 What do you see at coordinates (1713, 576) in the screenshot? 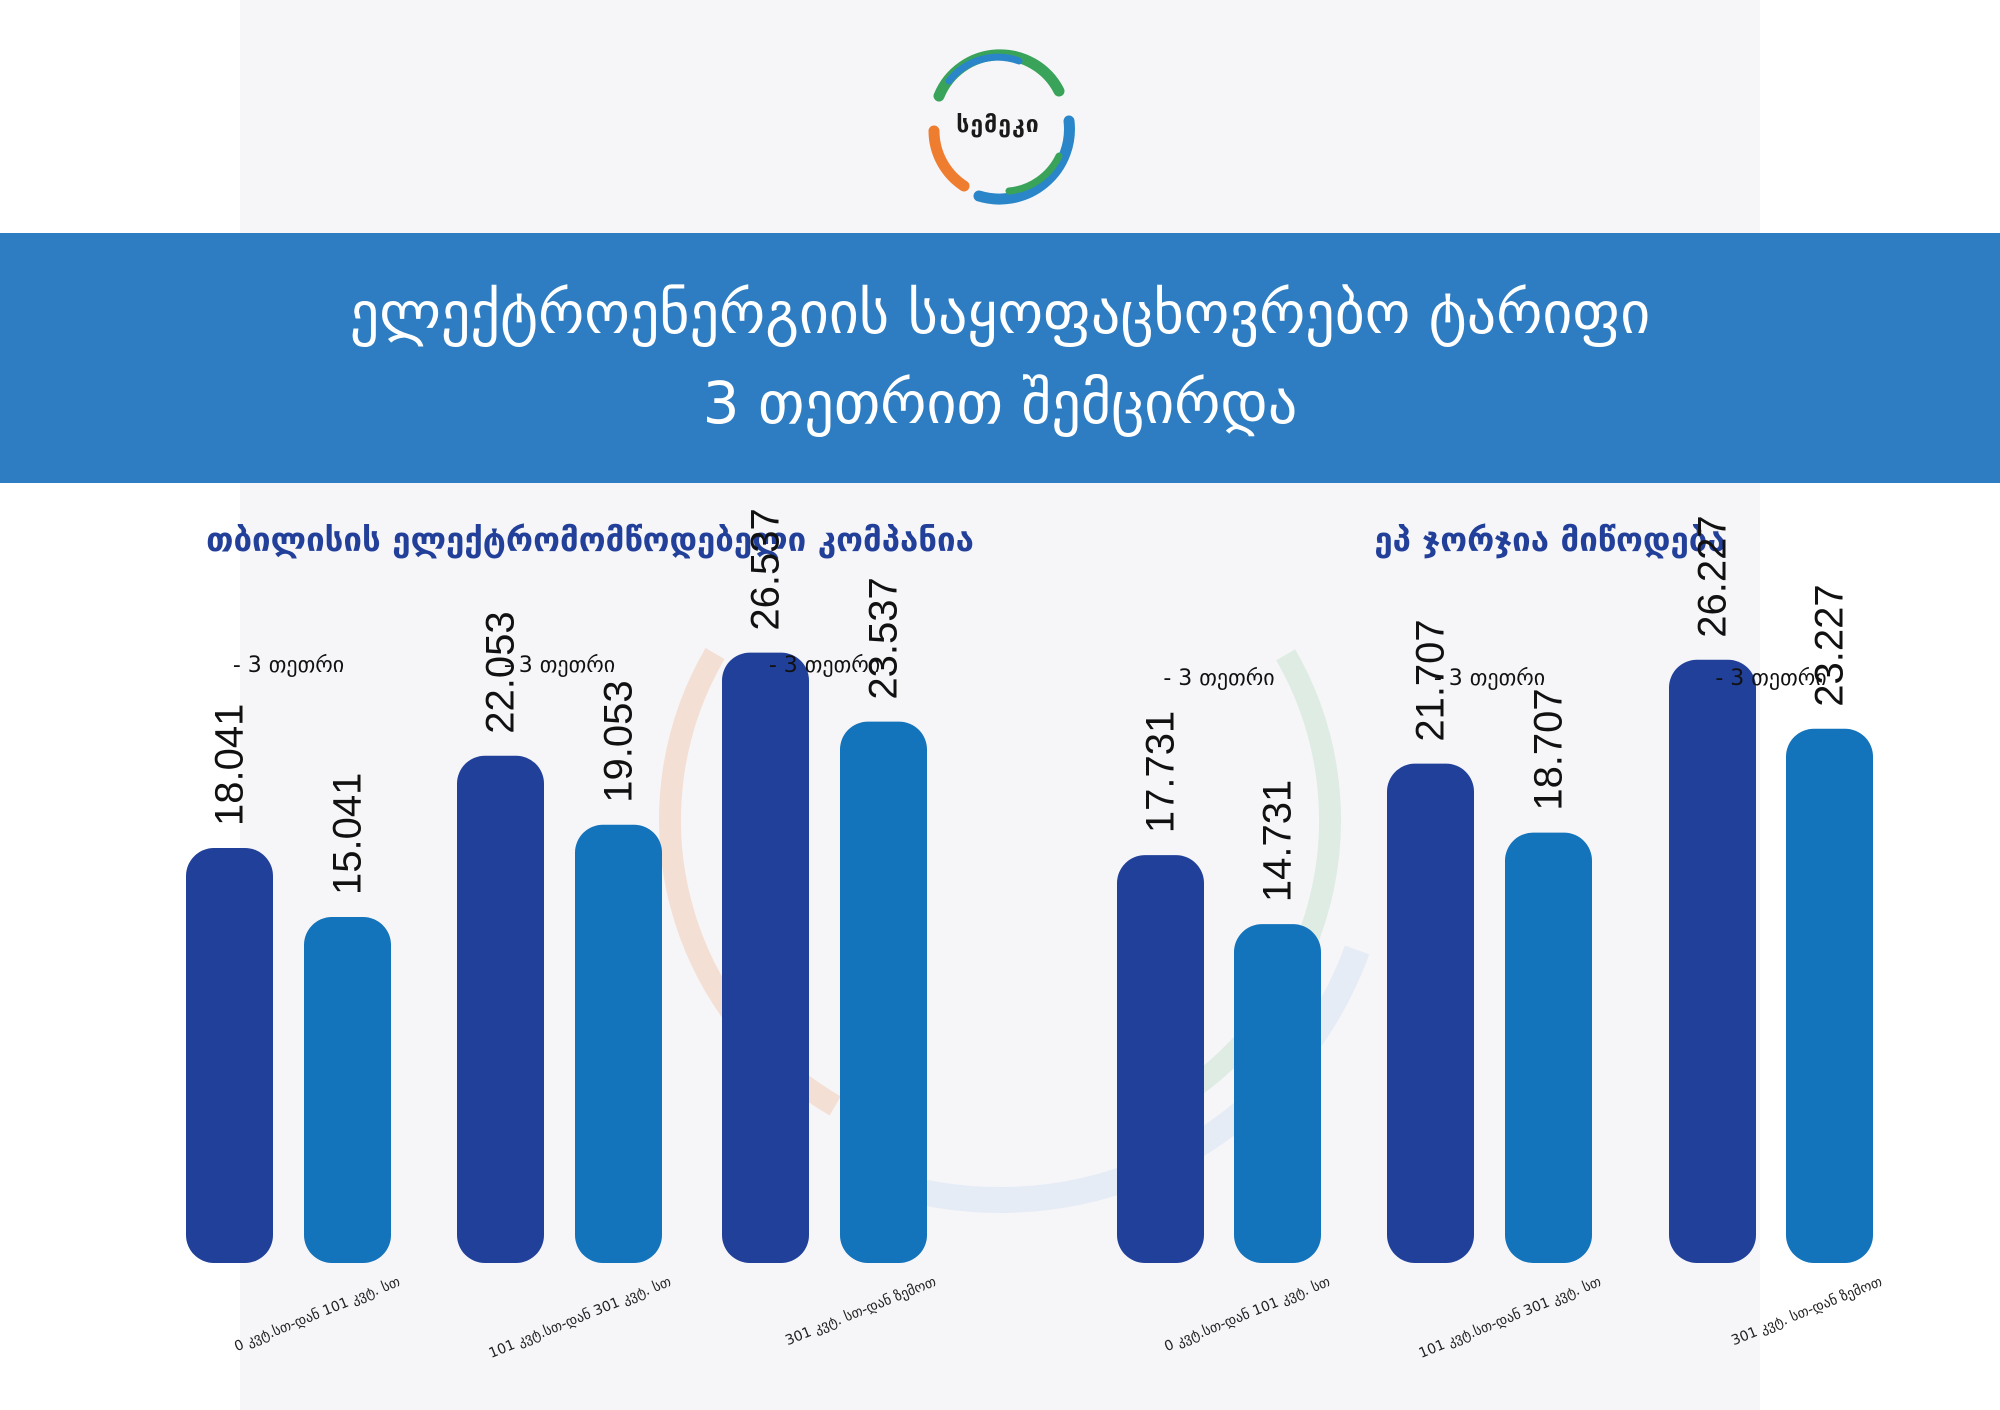
I see `value-label-1-2-0: 26.227` at bounding box center [1713, 576].